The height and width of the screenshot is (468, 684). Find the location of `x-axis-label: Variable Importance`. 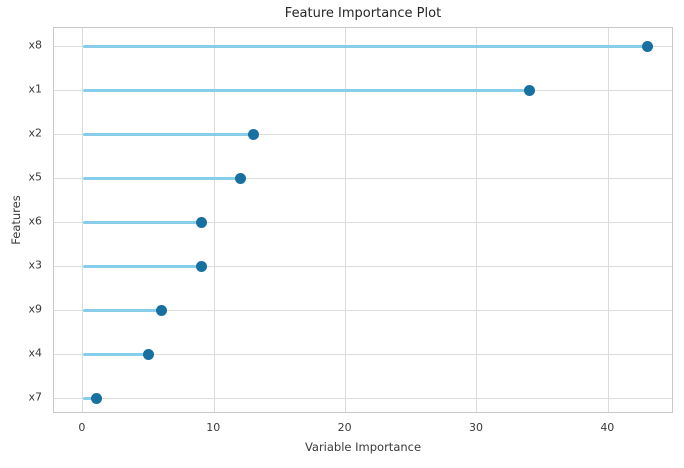

x-axis-label: Variable Importance is located at coordinates (363, 447).